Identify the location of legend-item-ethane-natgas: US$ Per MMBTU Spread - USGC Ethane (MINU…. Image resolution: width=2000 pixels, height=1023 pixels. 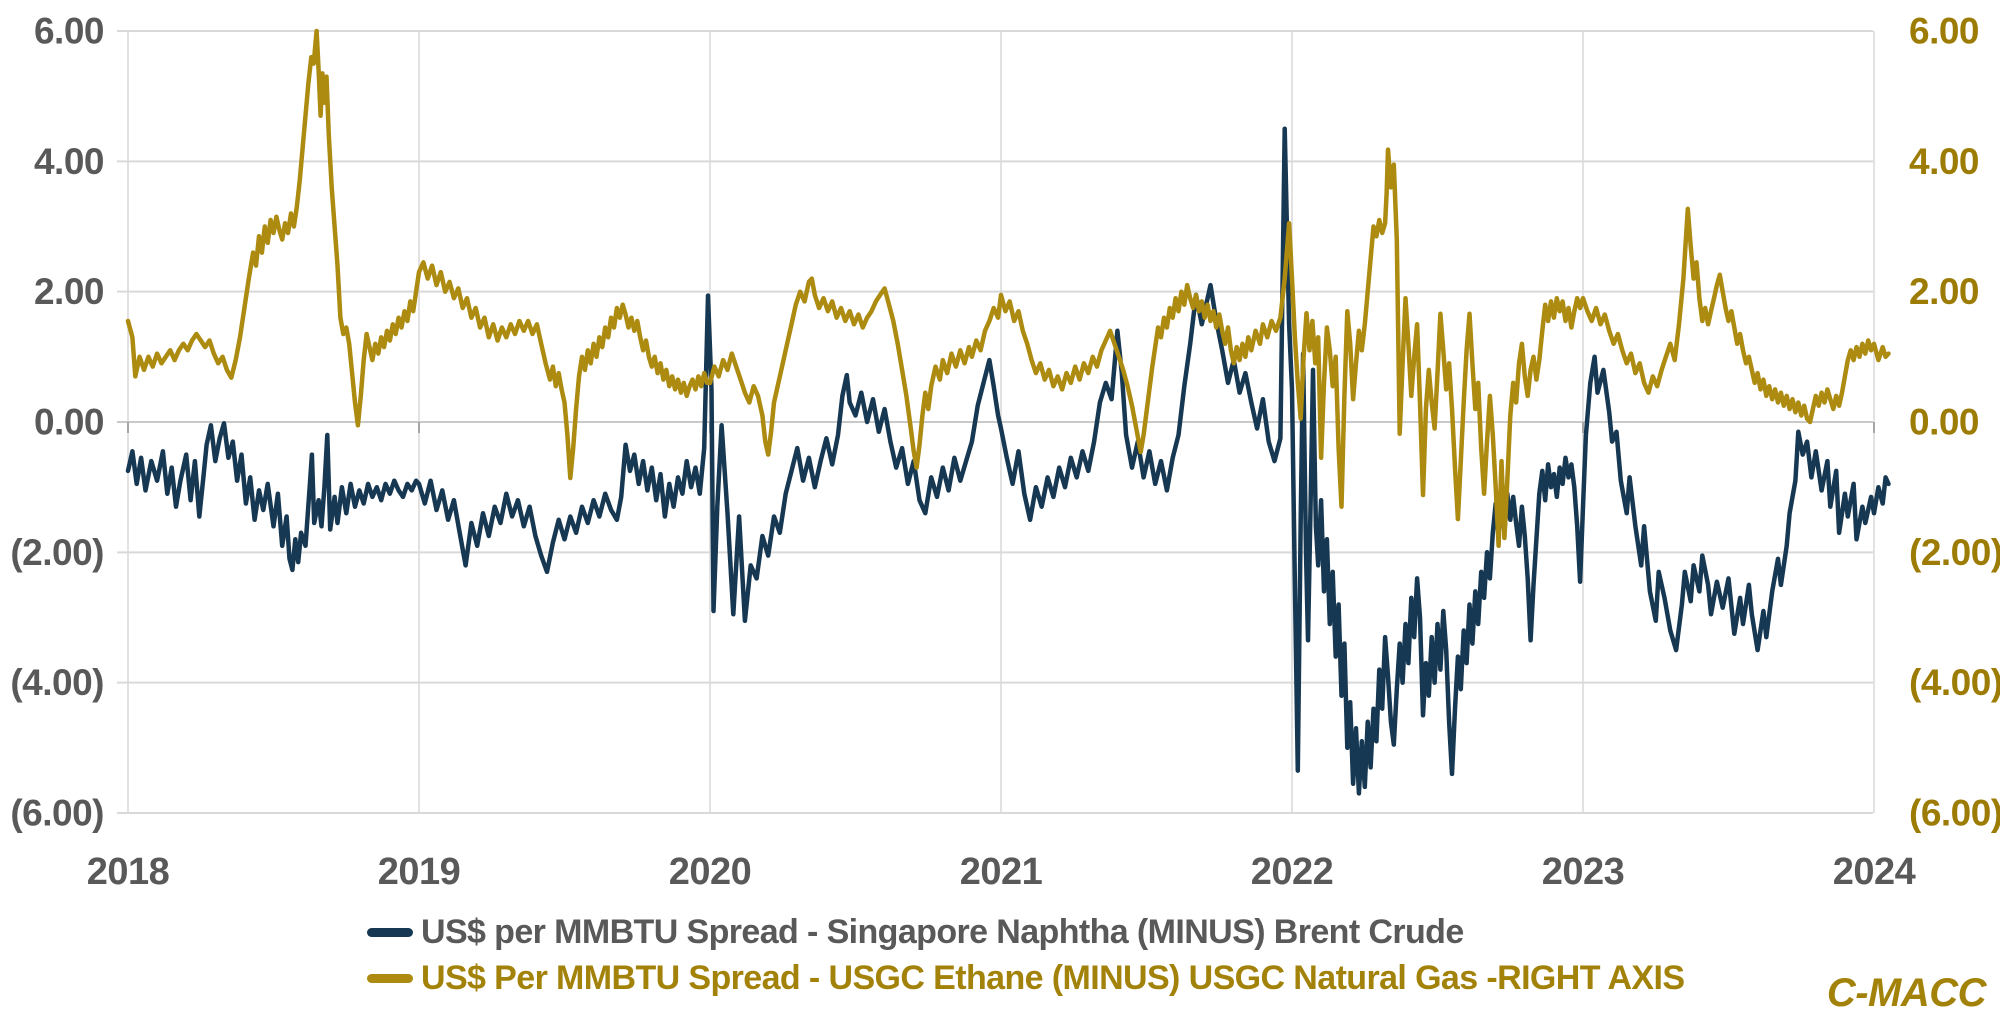
(1026, 978).